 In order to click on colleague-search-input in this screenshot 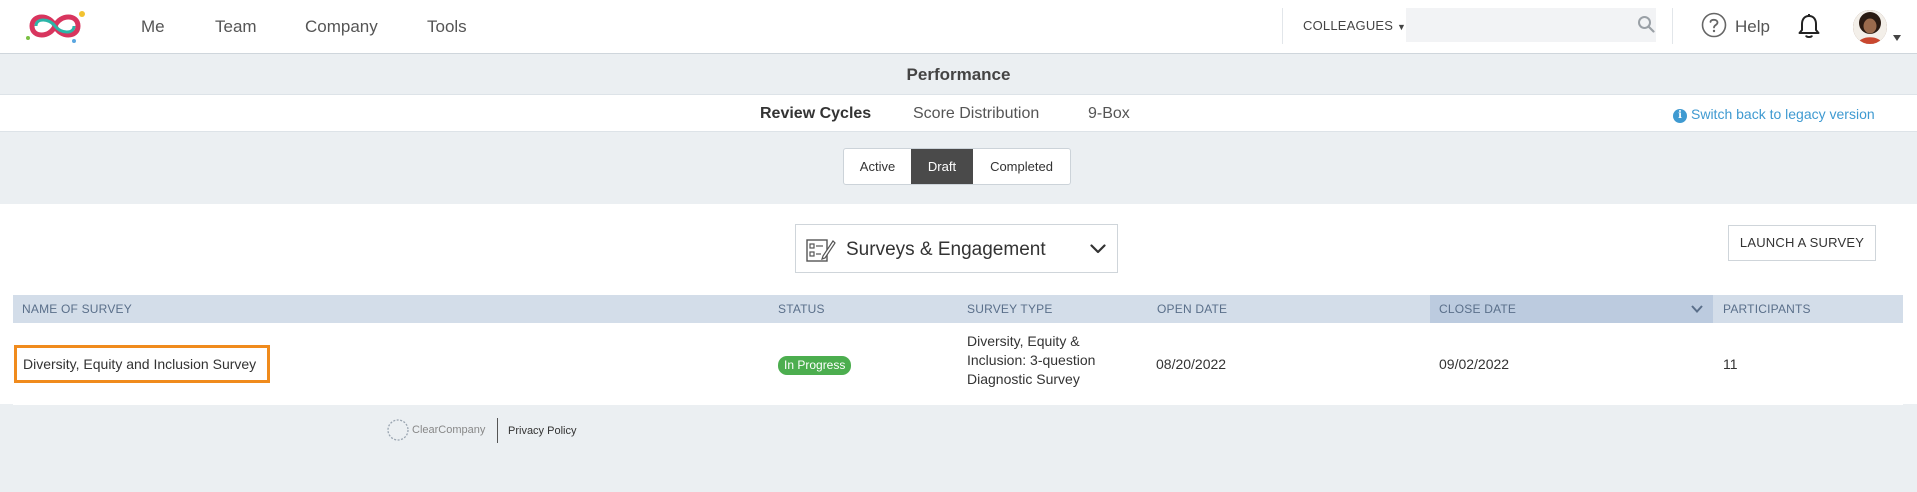, I will do `click(1531, 25)`.